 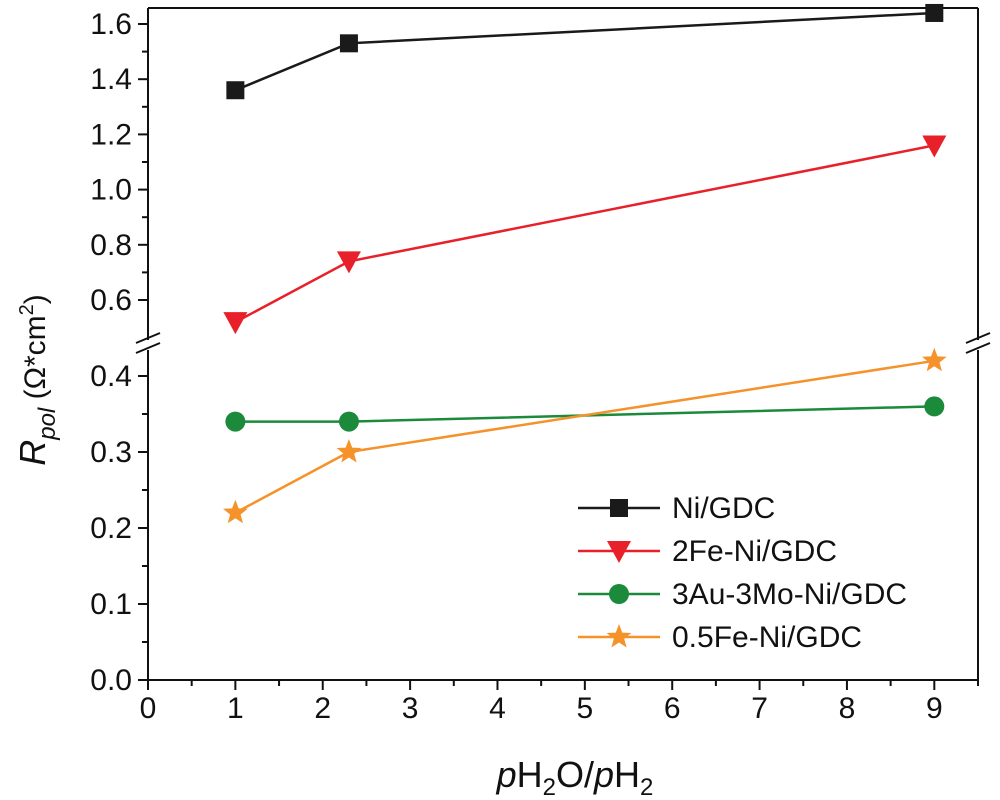 I want to click on y-tick-label: 1.2, so click(x=111, y=134).